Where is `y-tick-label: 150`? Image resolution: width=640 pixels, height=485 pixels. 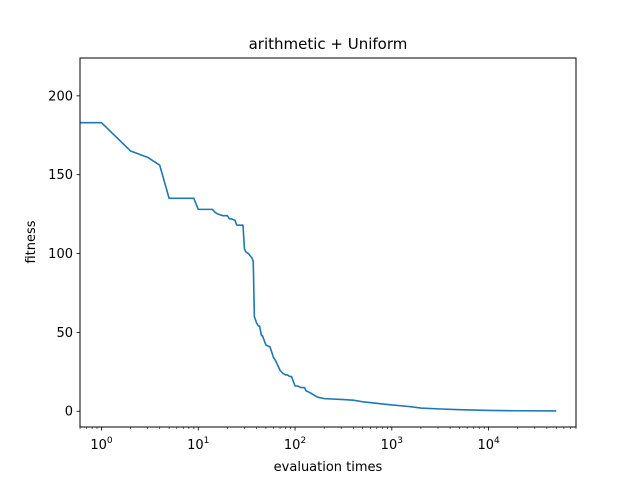 y-tick-label: 150 is located at coordinates (60, 175).